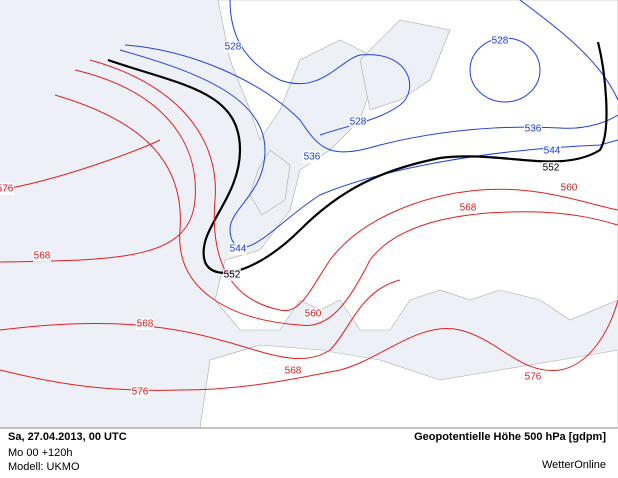 This screenshot has height=478, width=618. Describe the element at coordinates (67, 437) in the screenshot. I see `datetime: Sa, 27.04.2013, 00 UTC` at that location.